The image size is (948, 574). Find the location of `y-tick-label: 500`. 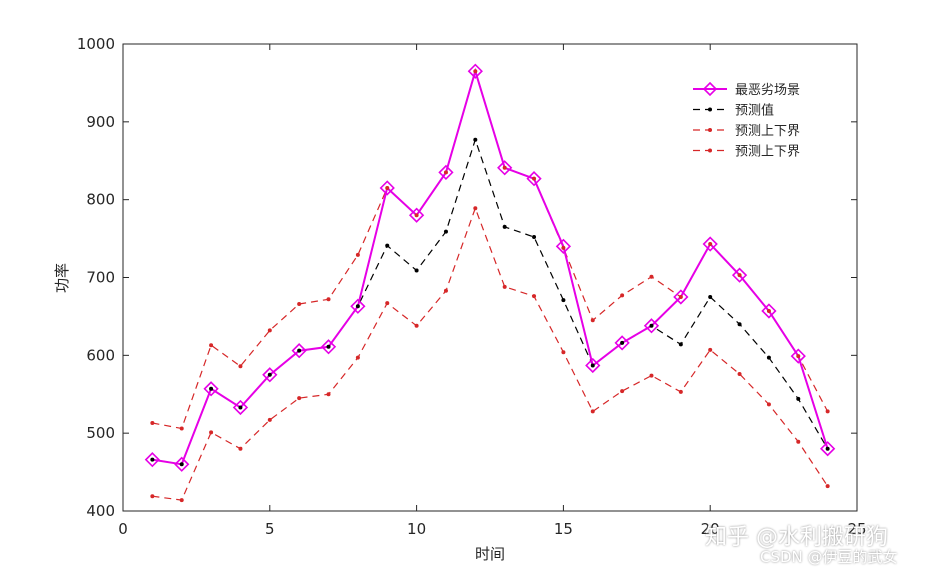

y-tick-label: 500 is located at coordinates (100, 433).